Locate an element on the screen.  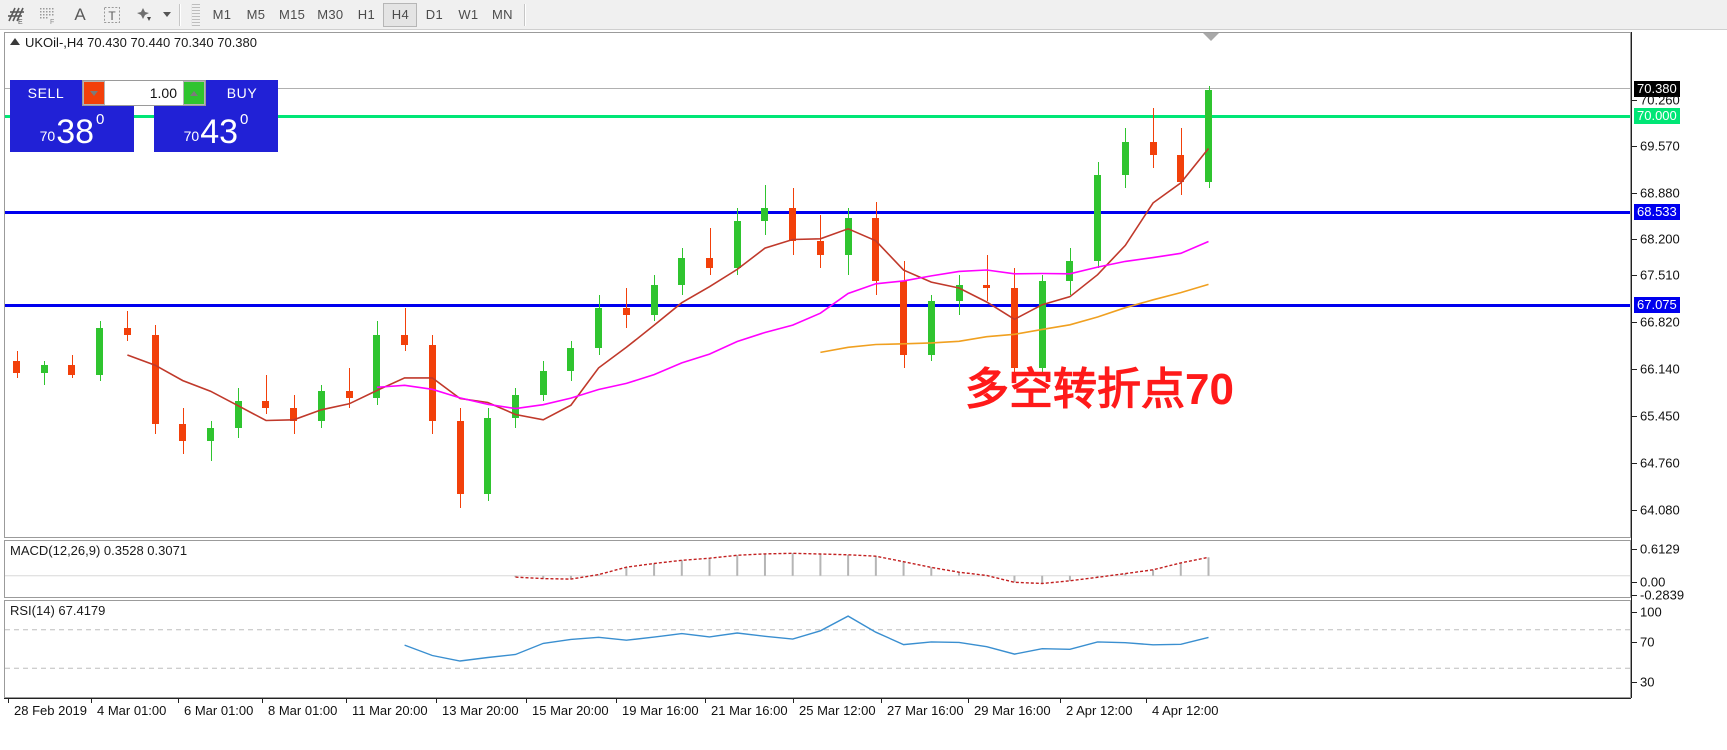
price-tick-label: 100 is located at coordinates (1651, 612).